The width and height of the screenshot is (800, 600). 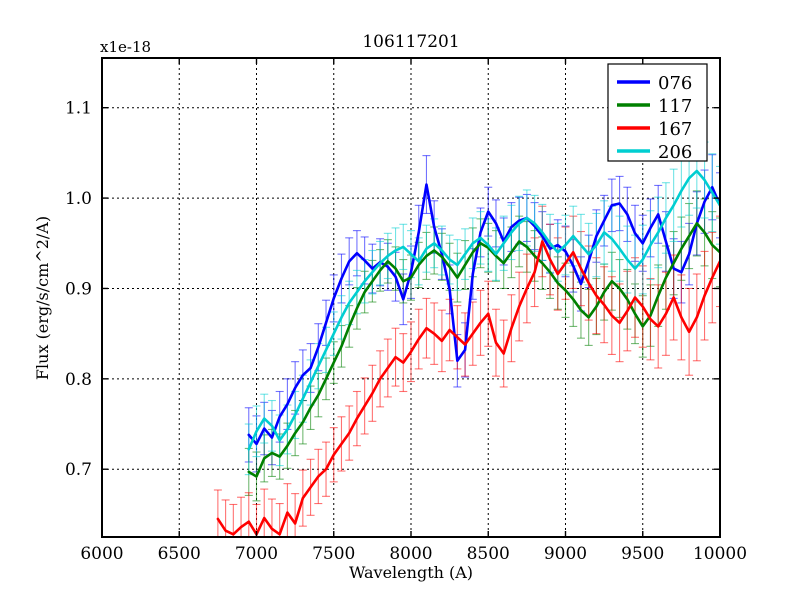 What do you see at coordinates (675, 106) in the screenshot?
I see `legend-label-117: 117` at bounding box center [675, 106].